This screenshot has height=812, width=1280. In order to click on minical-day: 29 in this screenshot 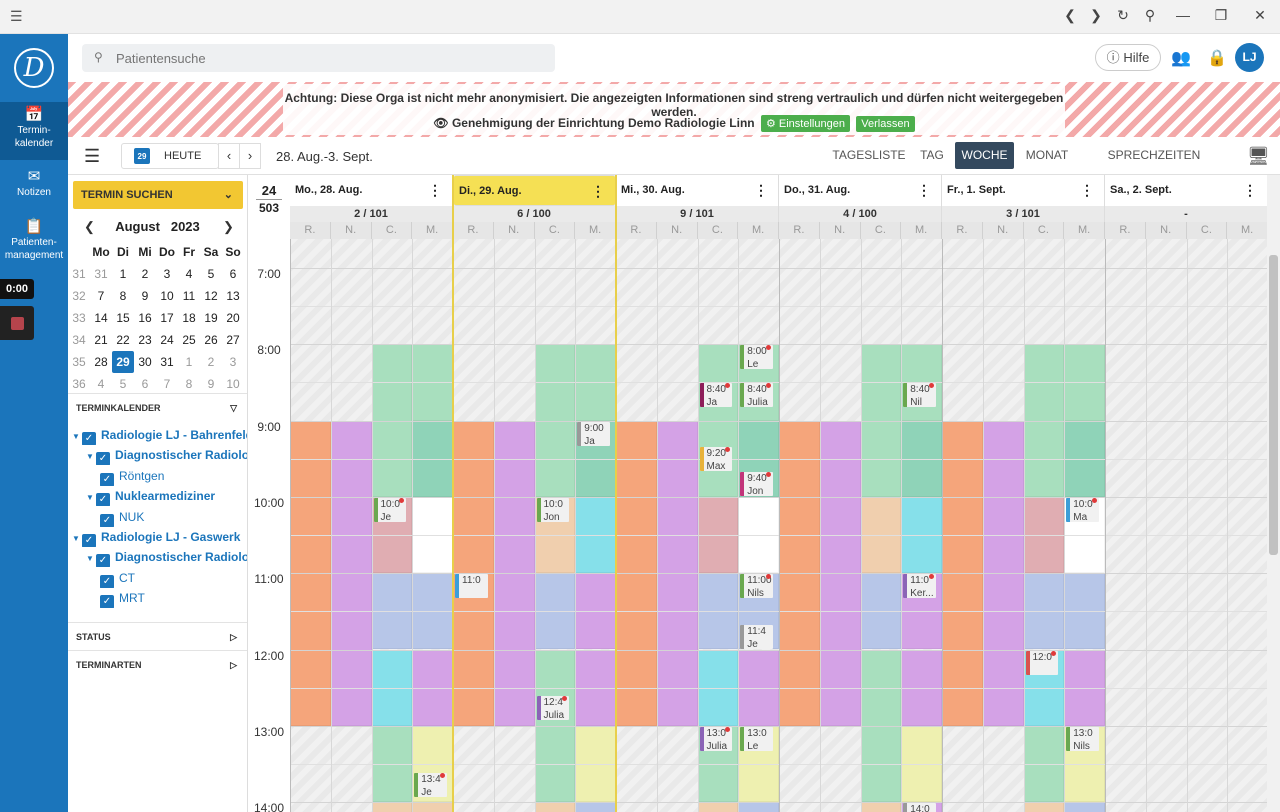, I will do `click(123, 362)`.